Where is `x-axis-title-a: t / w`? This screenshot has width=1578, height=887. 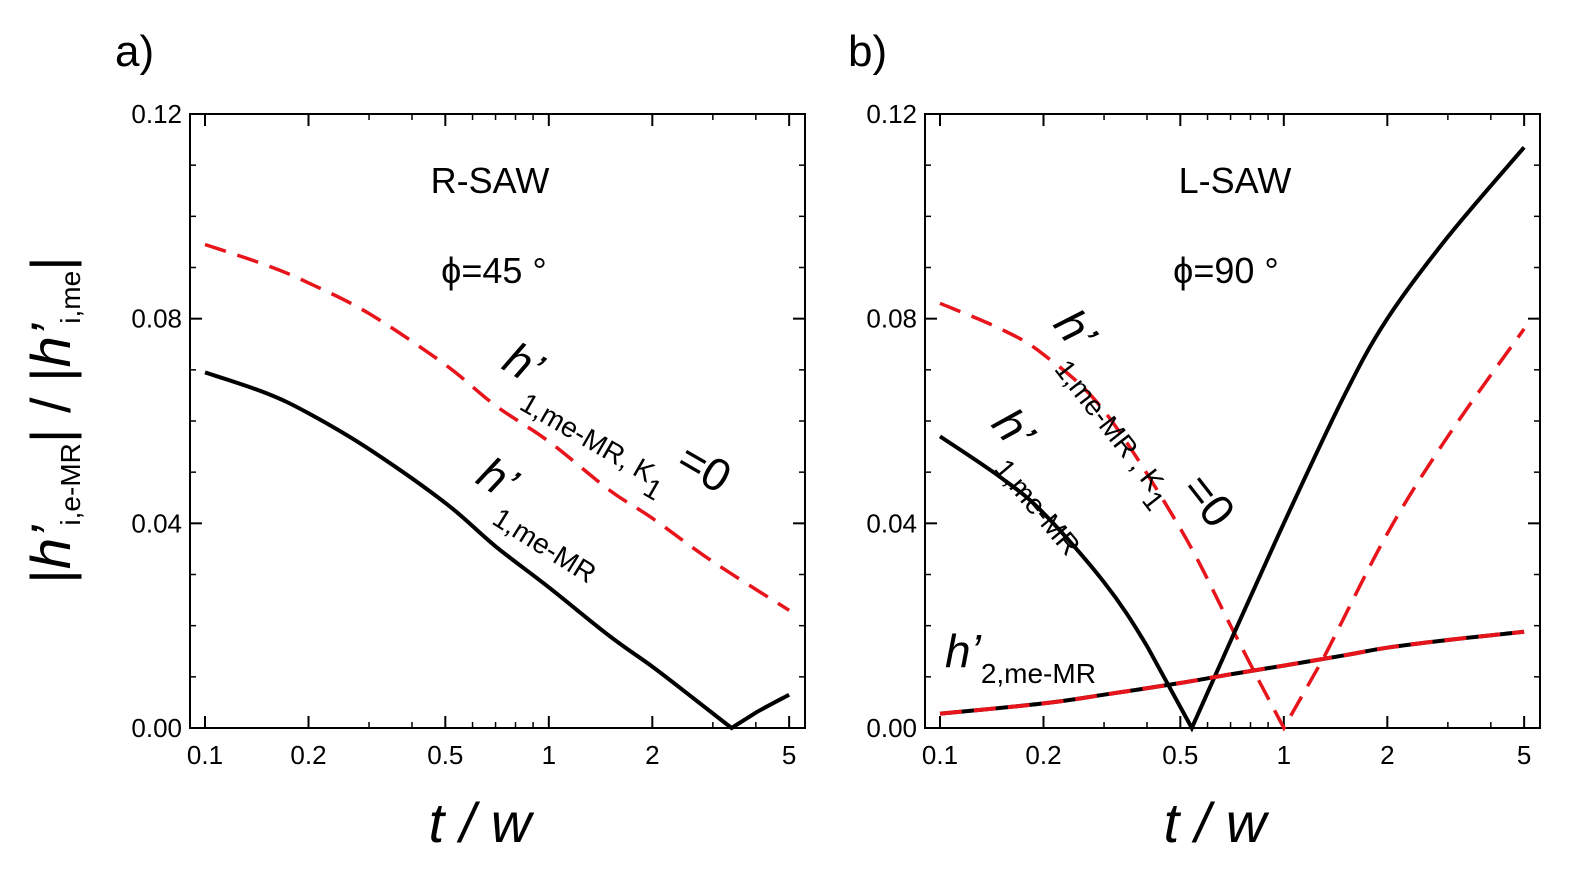 x-axis-title-a: t / w is located at coordinates (482, 822).